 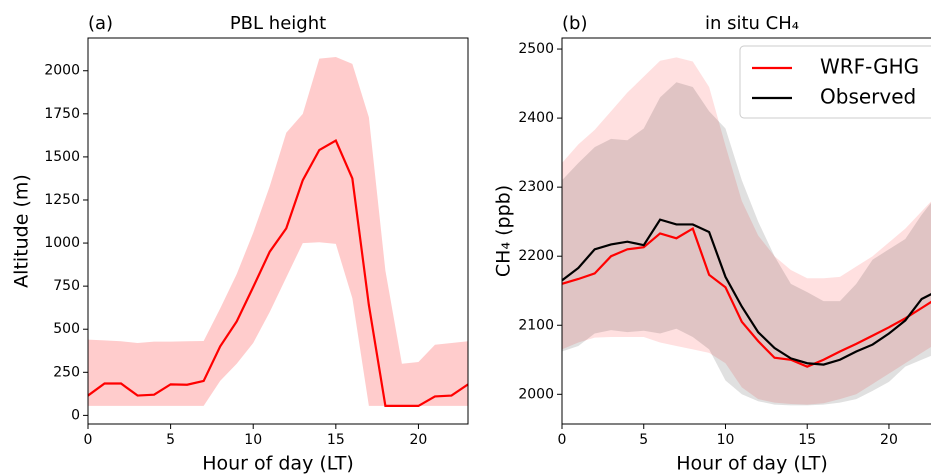 What do you see at coordinates (62, 114) in the screenshot?
I see `y-tick-label: 1750` at bounding box center [62, 114].